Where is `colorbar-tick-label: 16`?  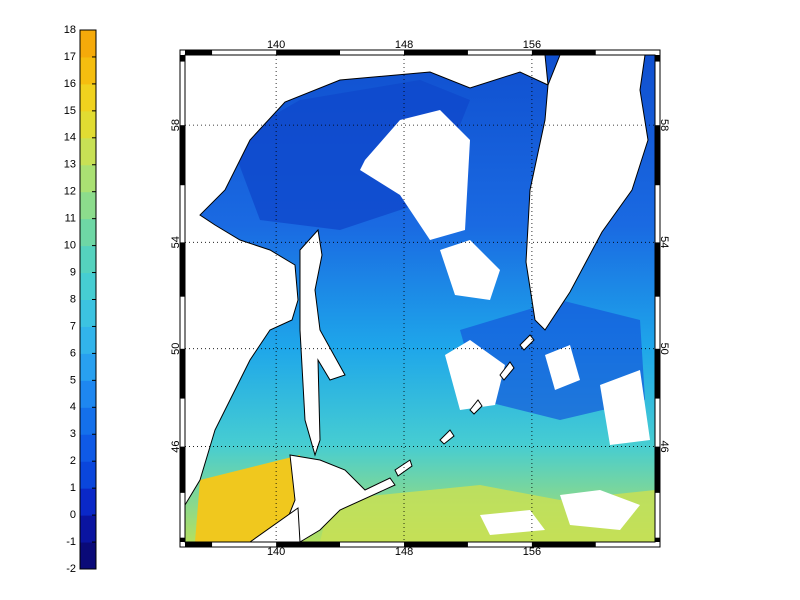
colorbar-tick-label: 16 is located at coordinates (70, 84).